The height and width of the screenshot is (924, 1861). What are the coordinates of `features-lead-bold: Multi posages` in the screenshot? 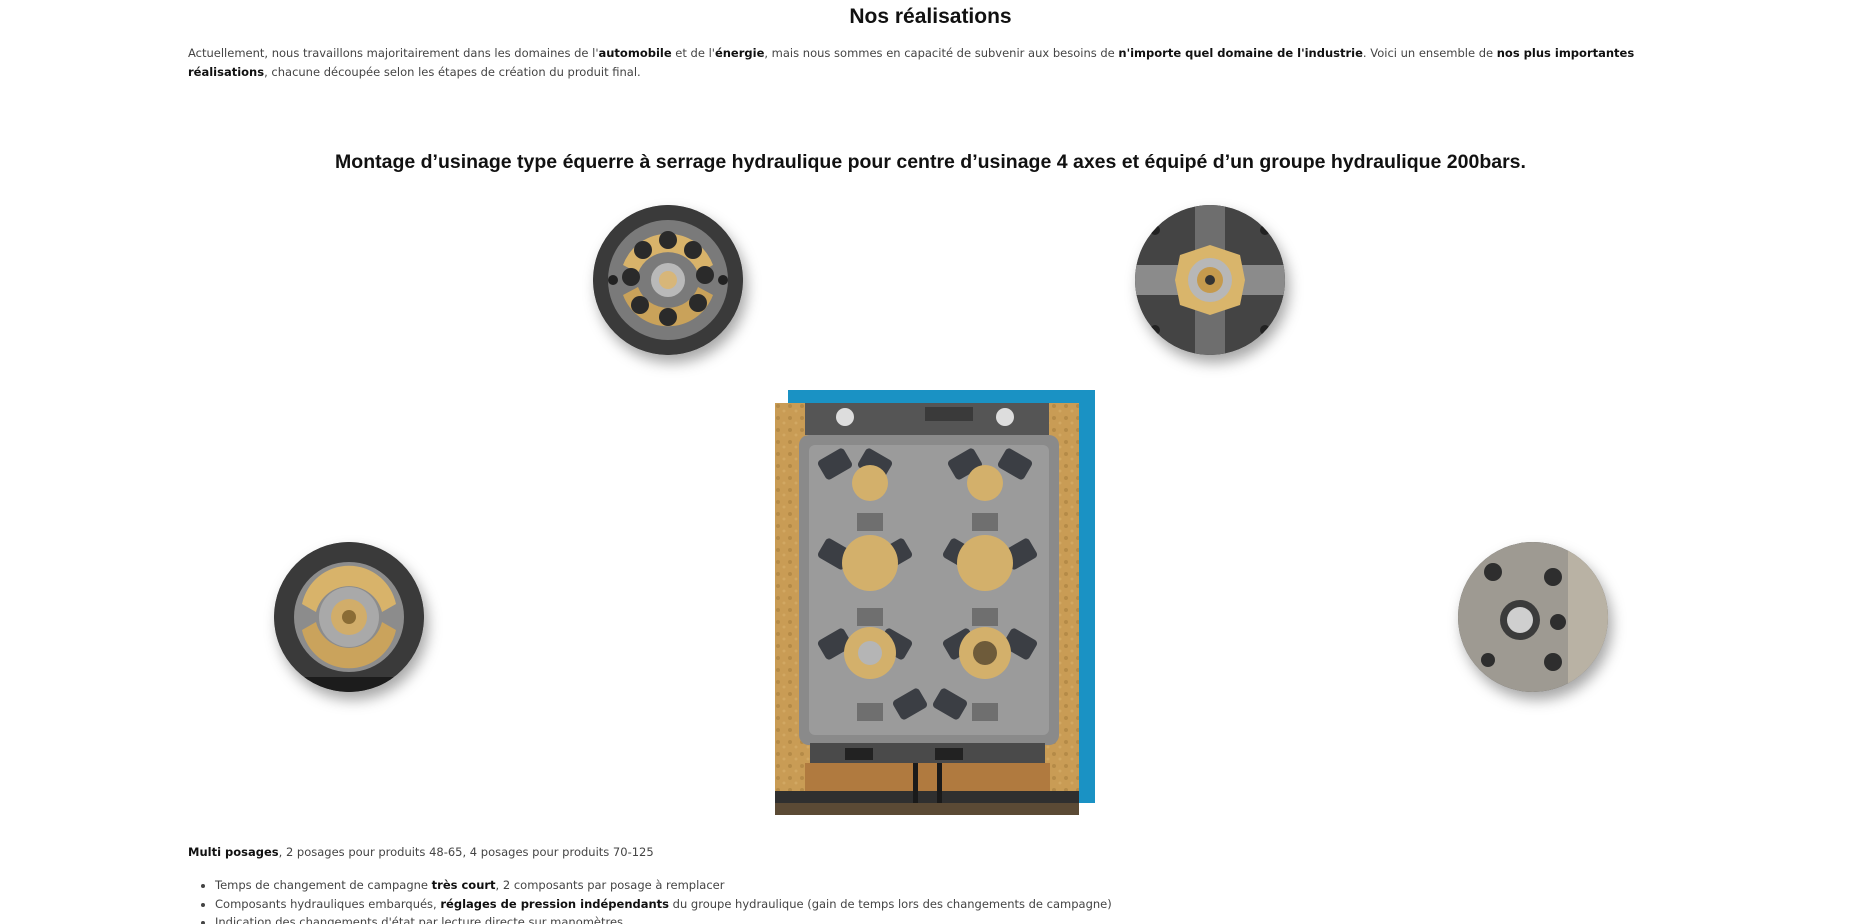 It's located at (233, 852).